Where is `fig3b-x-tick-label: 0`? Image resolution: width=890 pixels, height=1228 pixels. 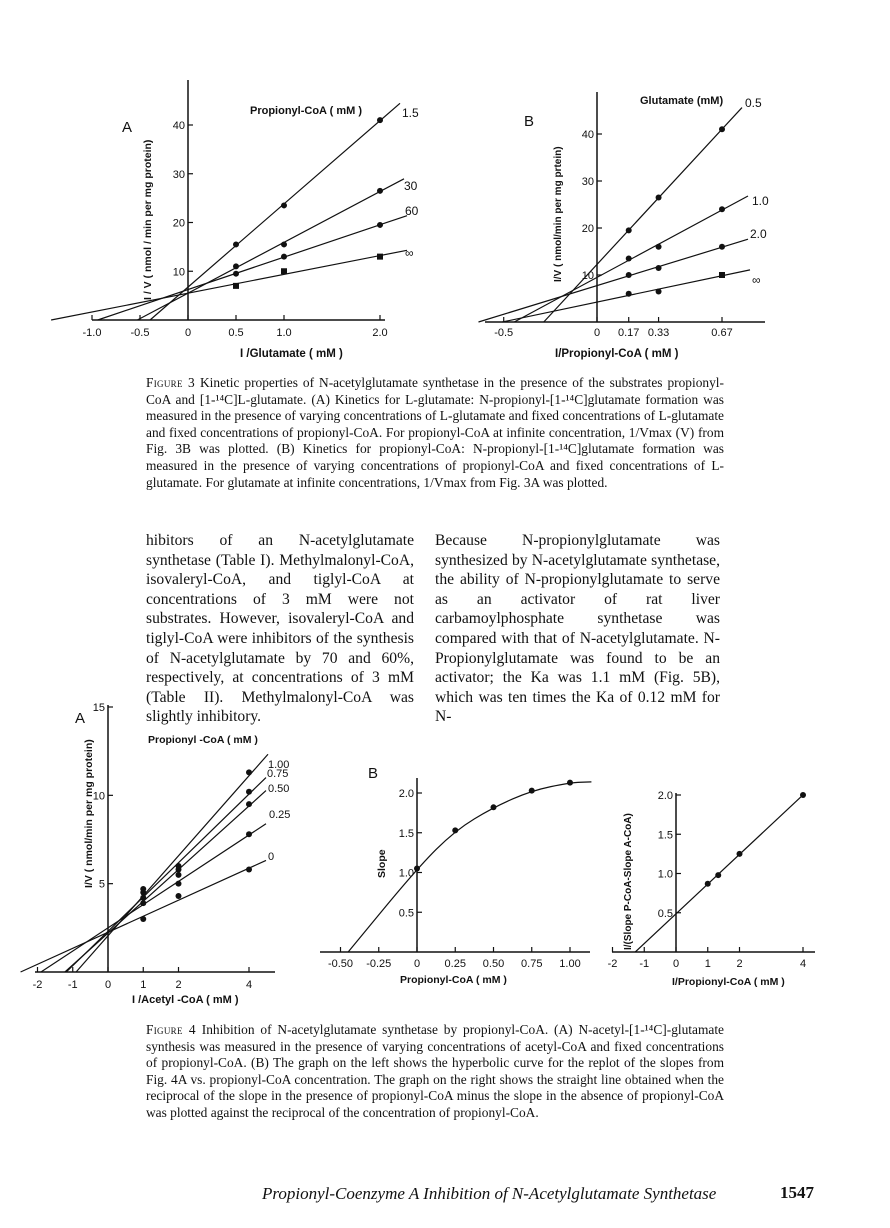 fig3b-x-tick-label: 0 is located at coordinates (597, 333).